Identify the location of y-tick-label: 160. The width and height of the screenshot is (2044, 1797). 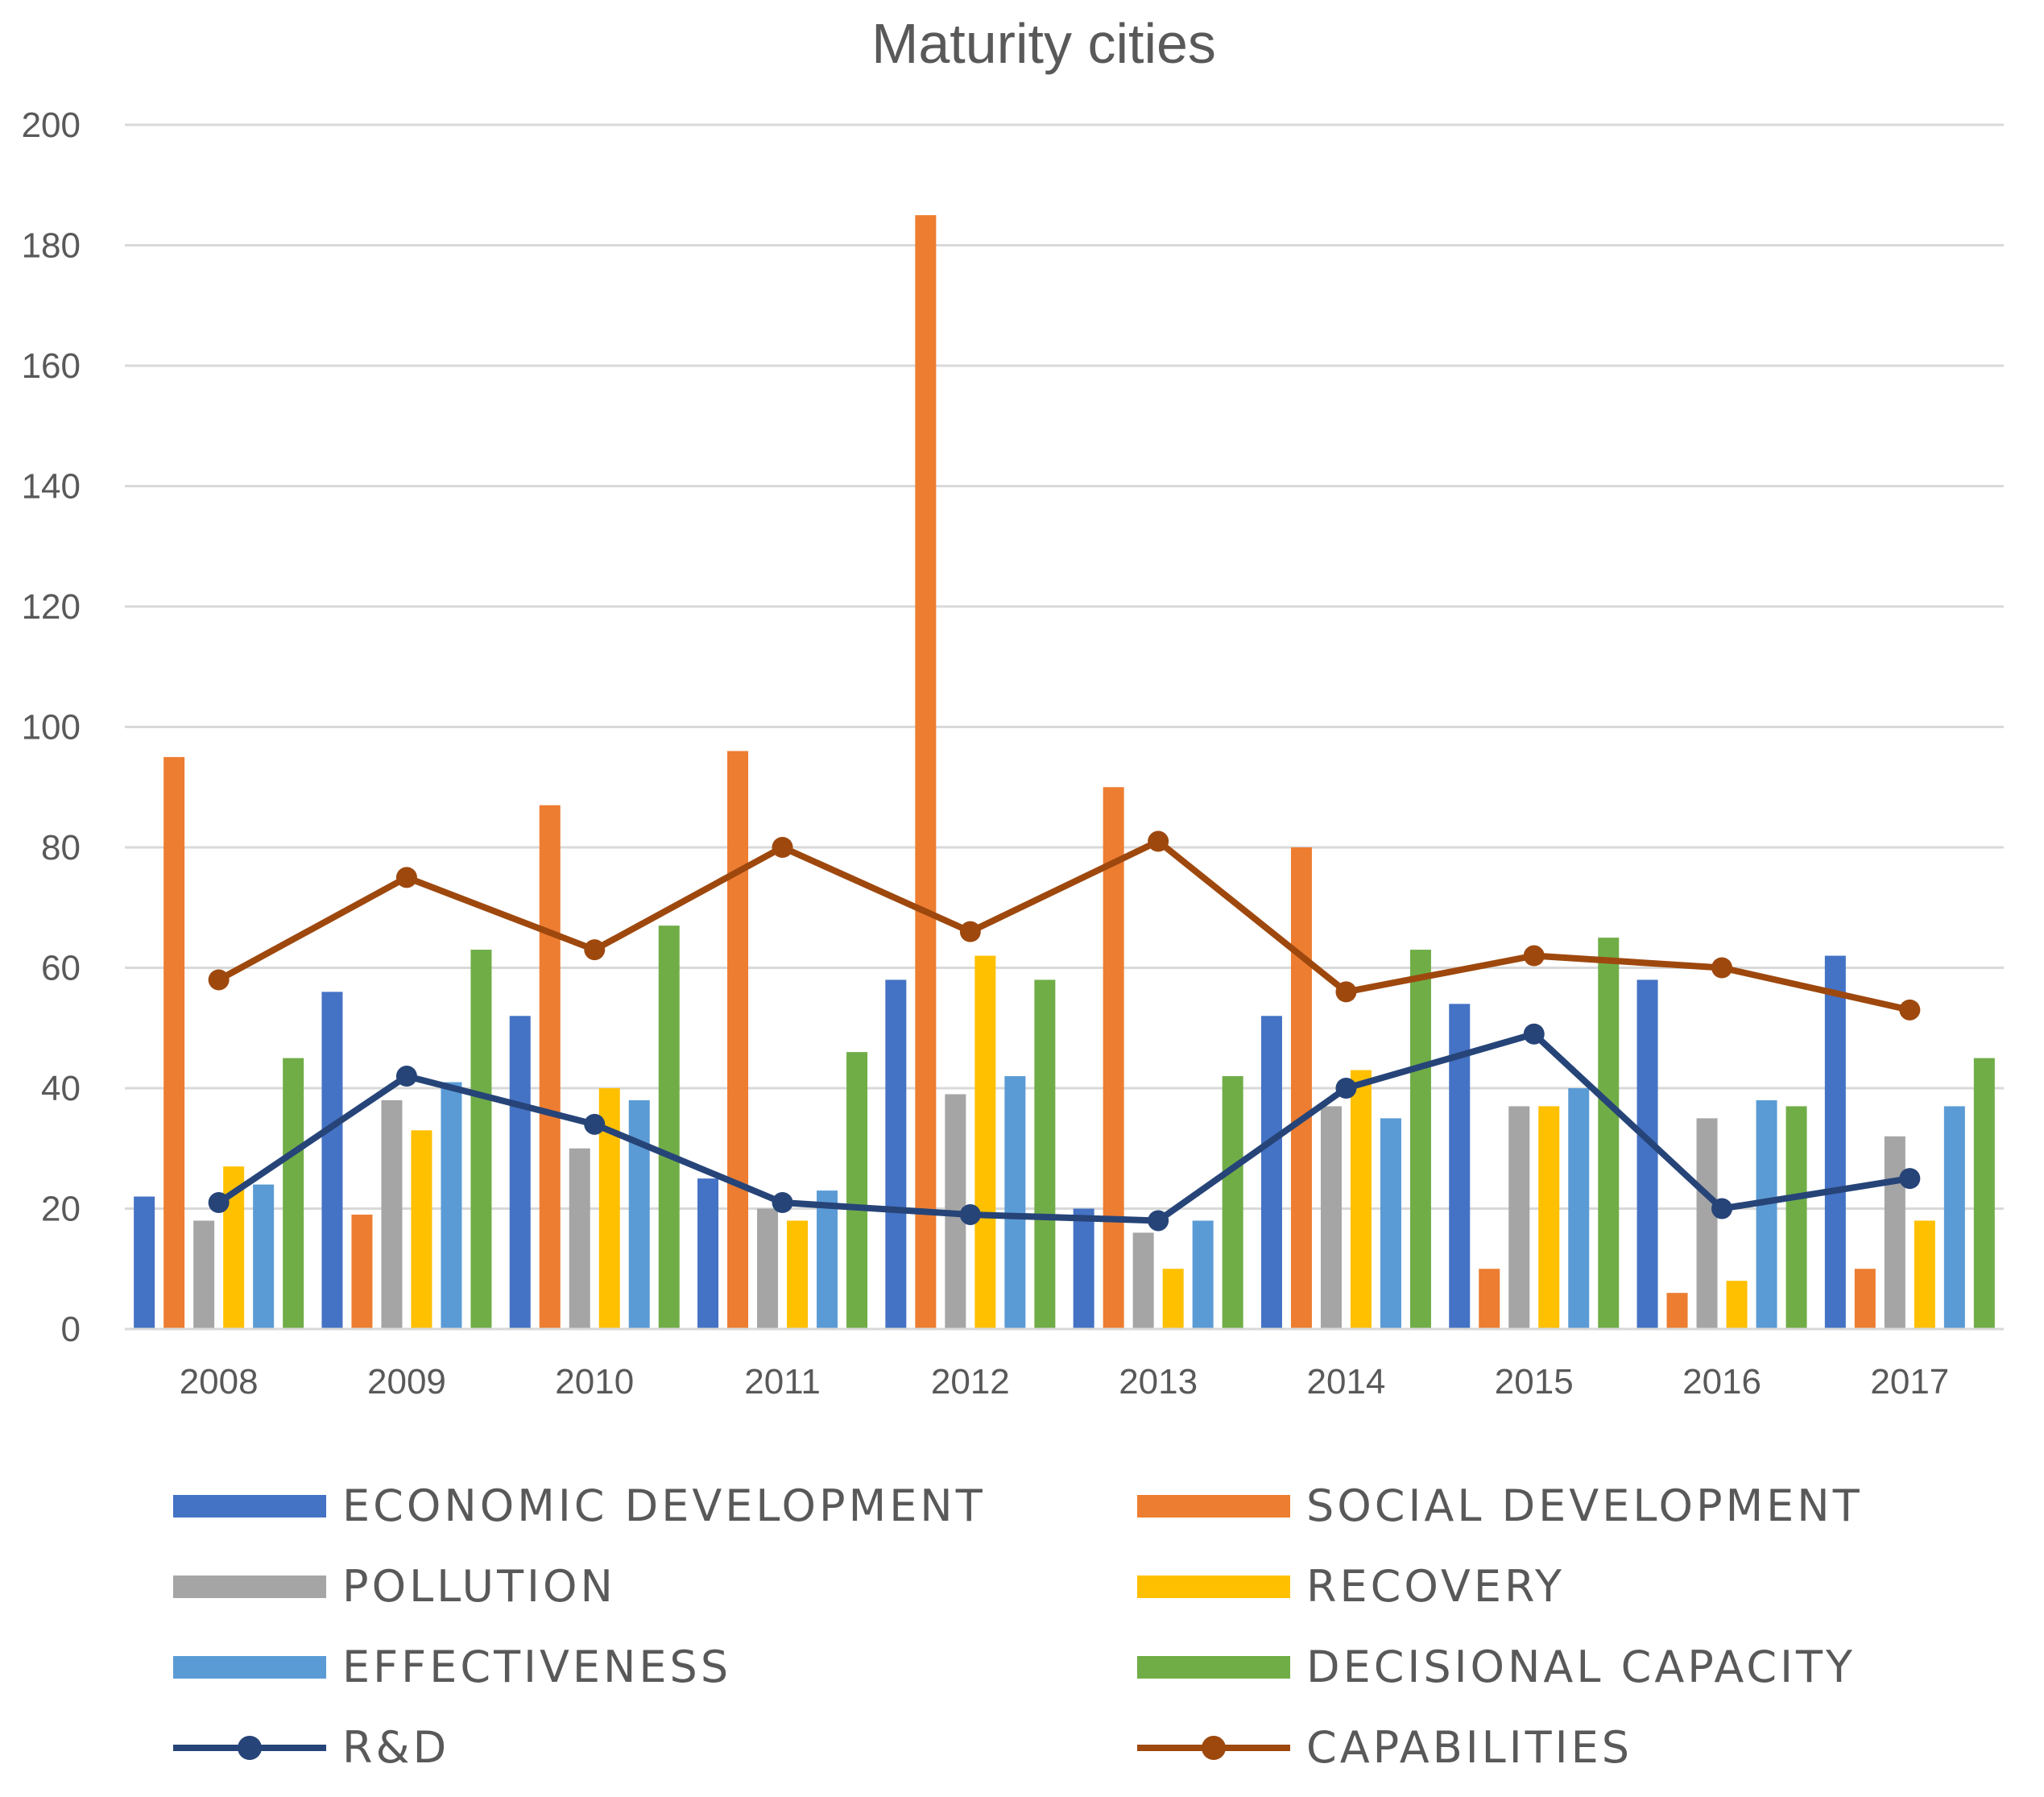
(52, 366).